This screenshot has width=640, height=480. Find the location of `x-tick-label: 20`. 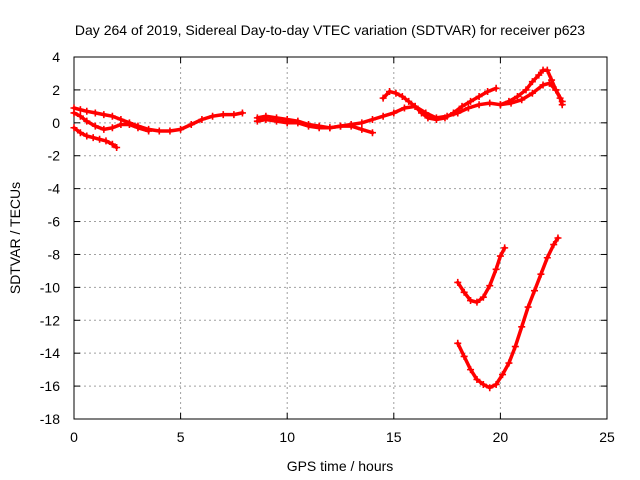

x-tick-label: 20 is located at coordinates (501, 437).